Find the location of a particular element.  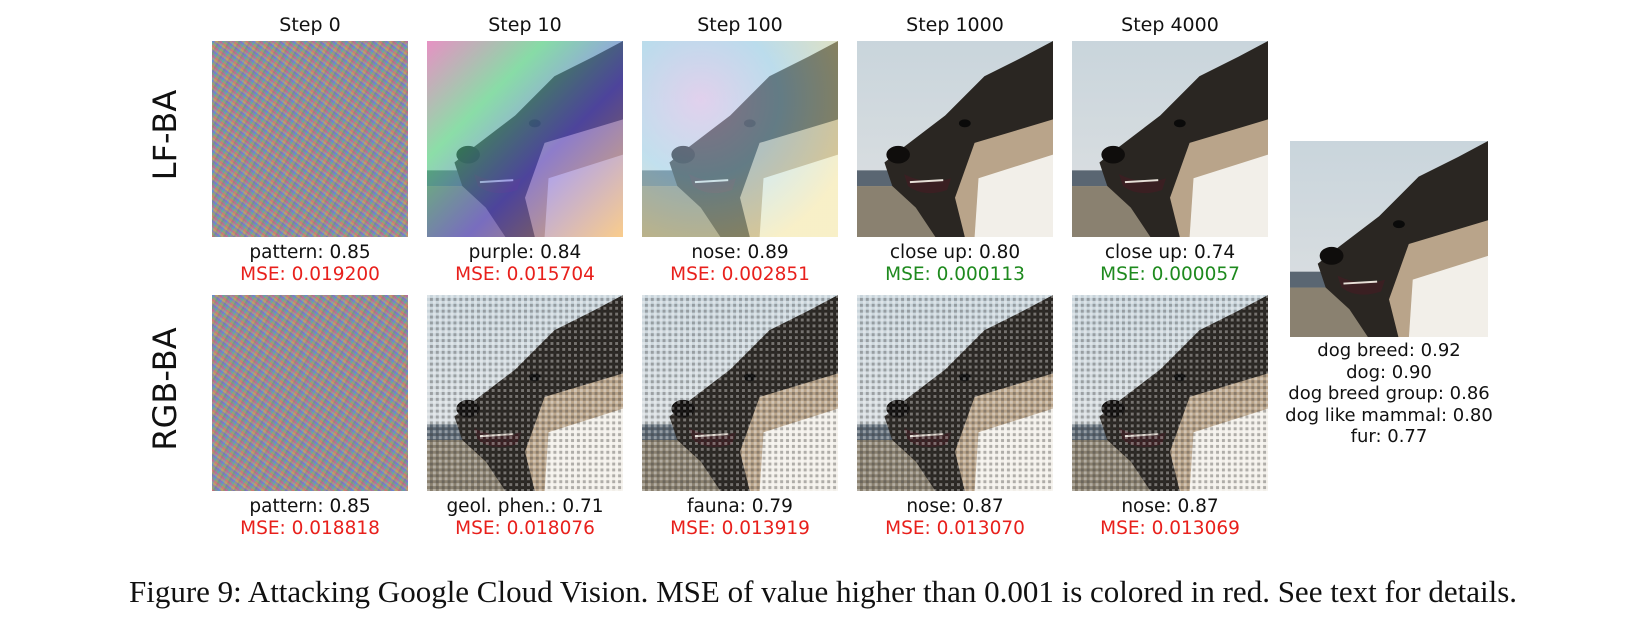

rgb-ba-step-4000-image is located at coordinates (1170, 393).